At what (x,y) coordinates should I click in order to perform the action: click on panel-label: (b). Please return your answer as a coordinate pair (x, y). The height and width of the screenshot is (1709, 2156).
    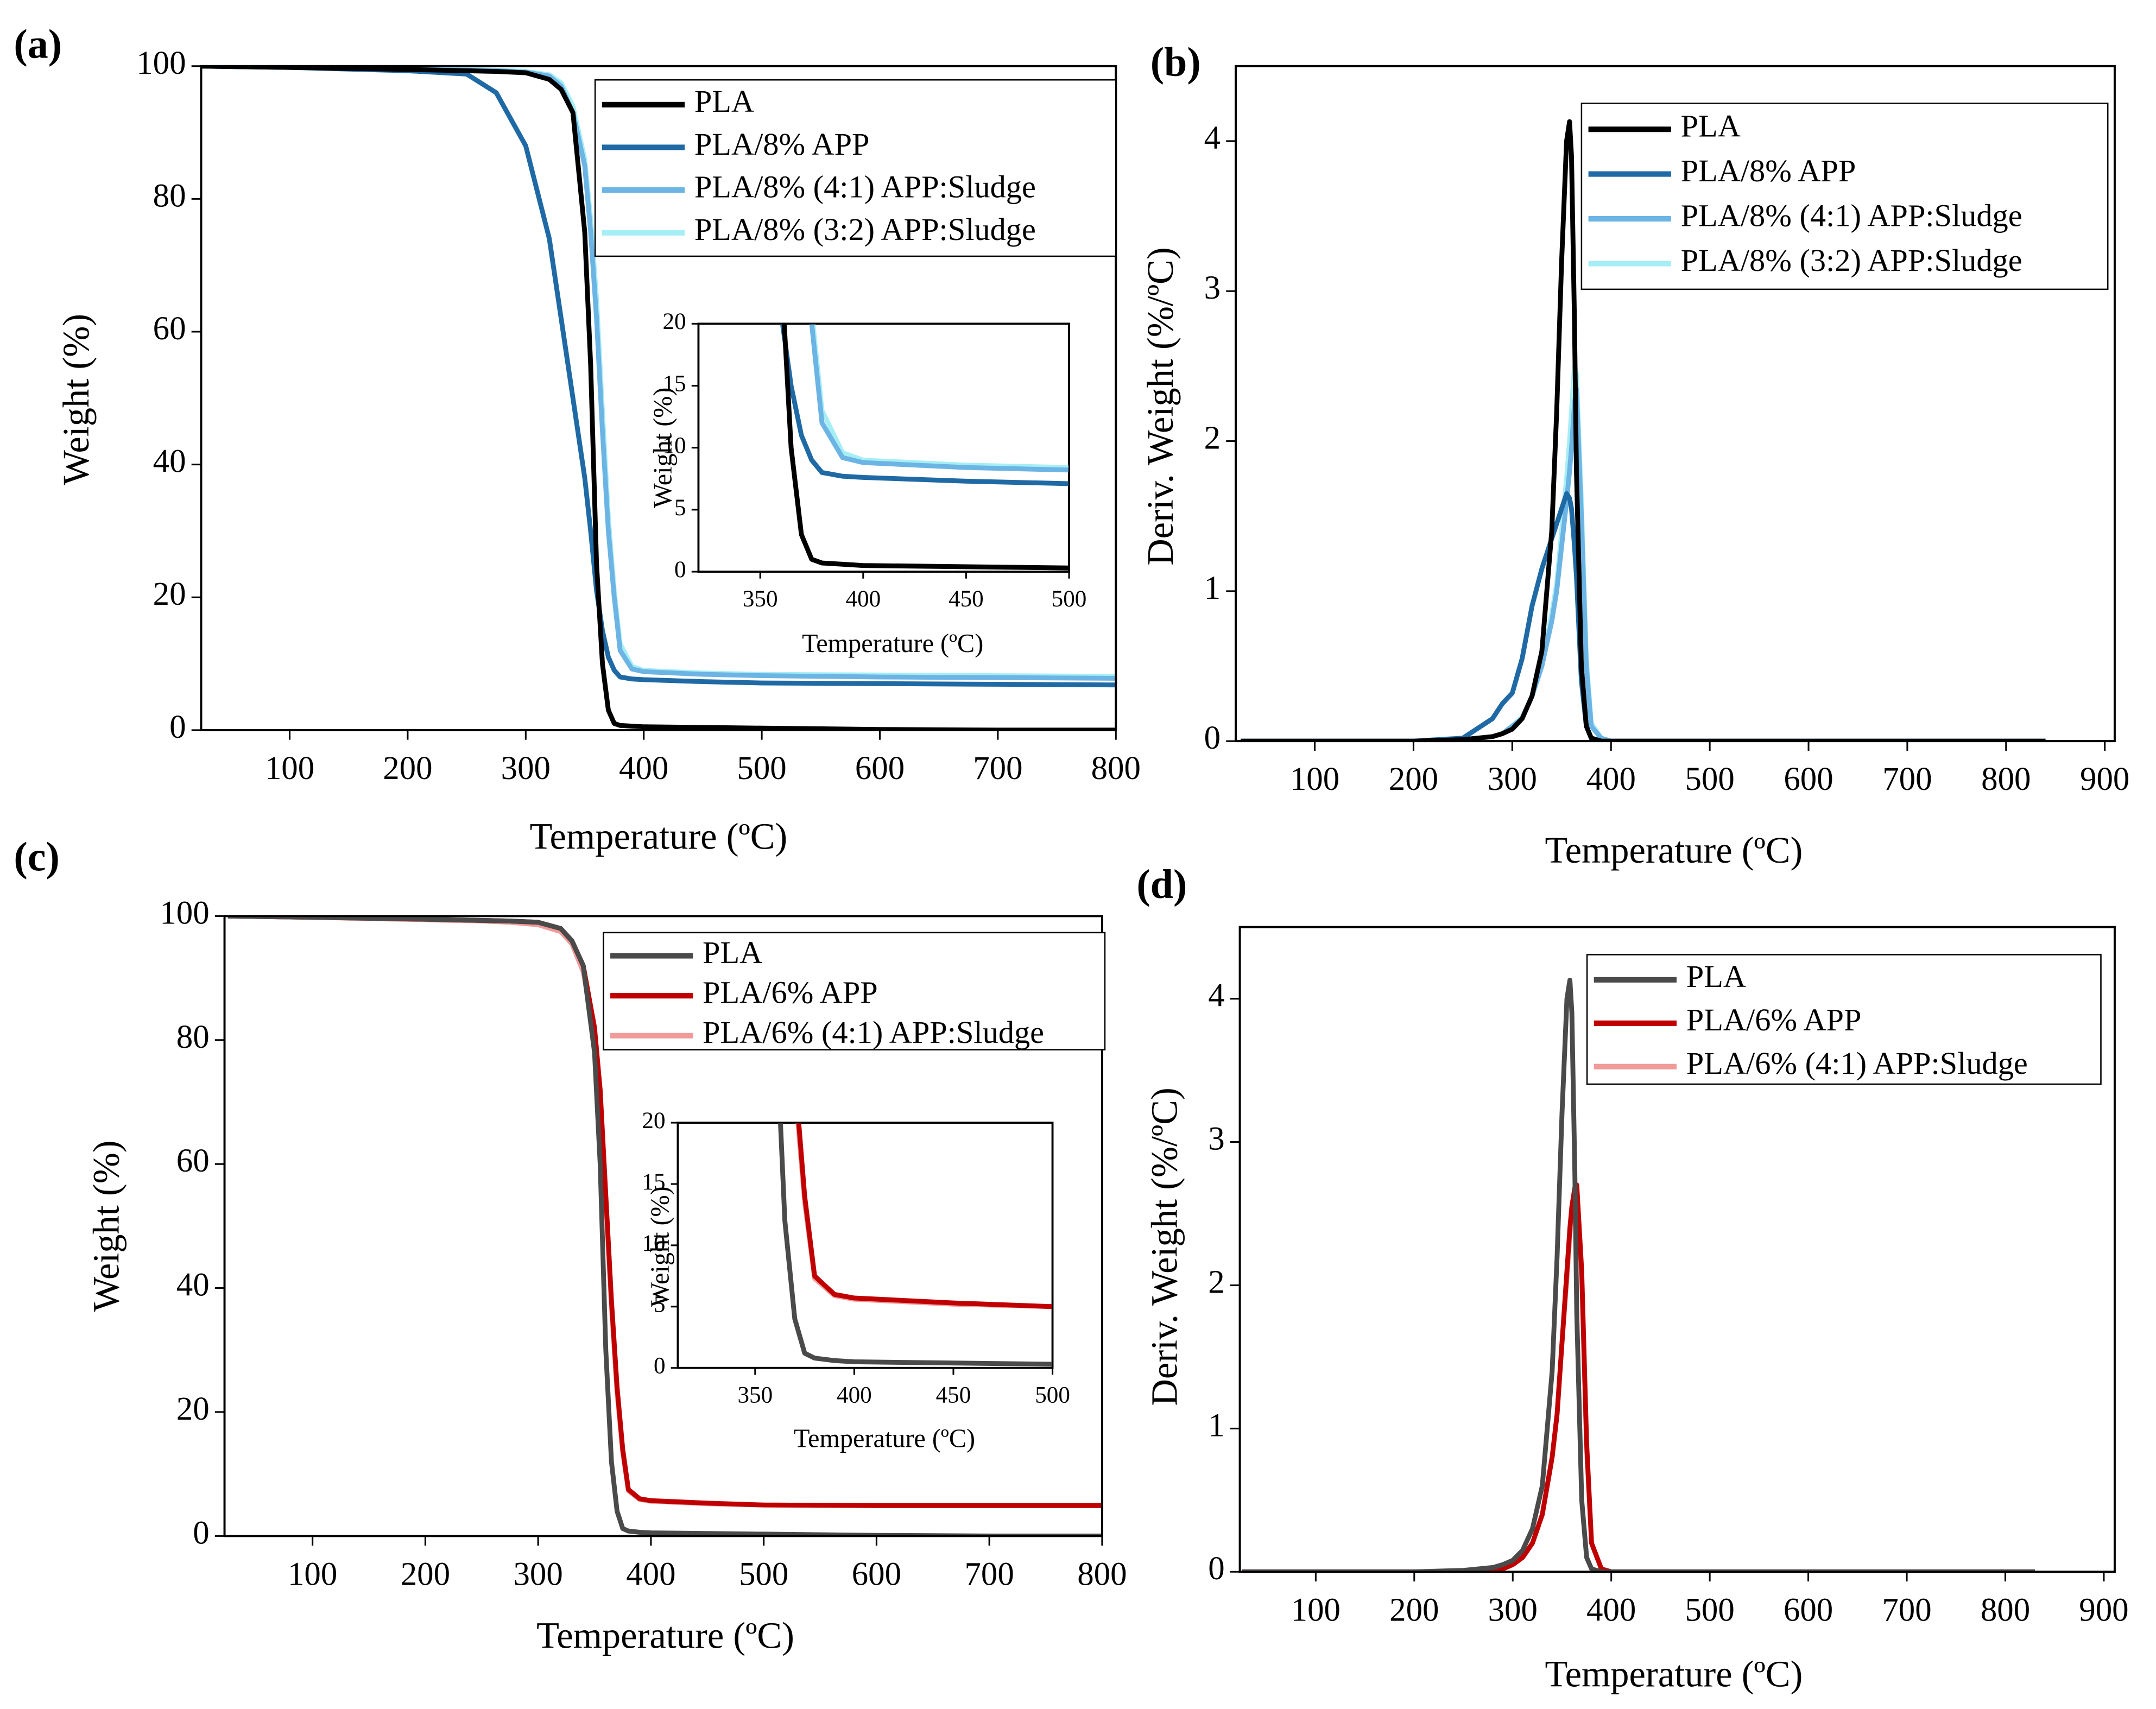
    Looking at the image, I should click on (1175, 62).